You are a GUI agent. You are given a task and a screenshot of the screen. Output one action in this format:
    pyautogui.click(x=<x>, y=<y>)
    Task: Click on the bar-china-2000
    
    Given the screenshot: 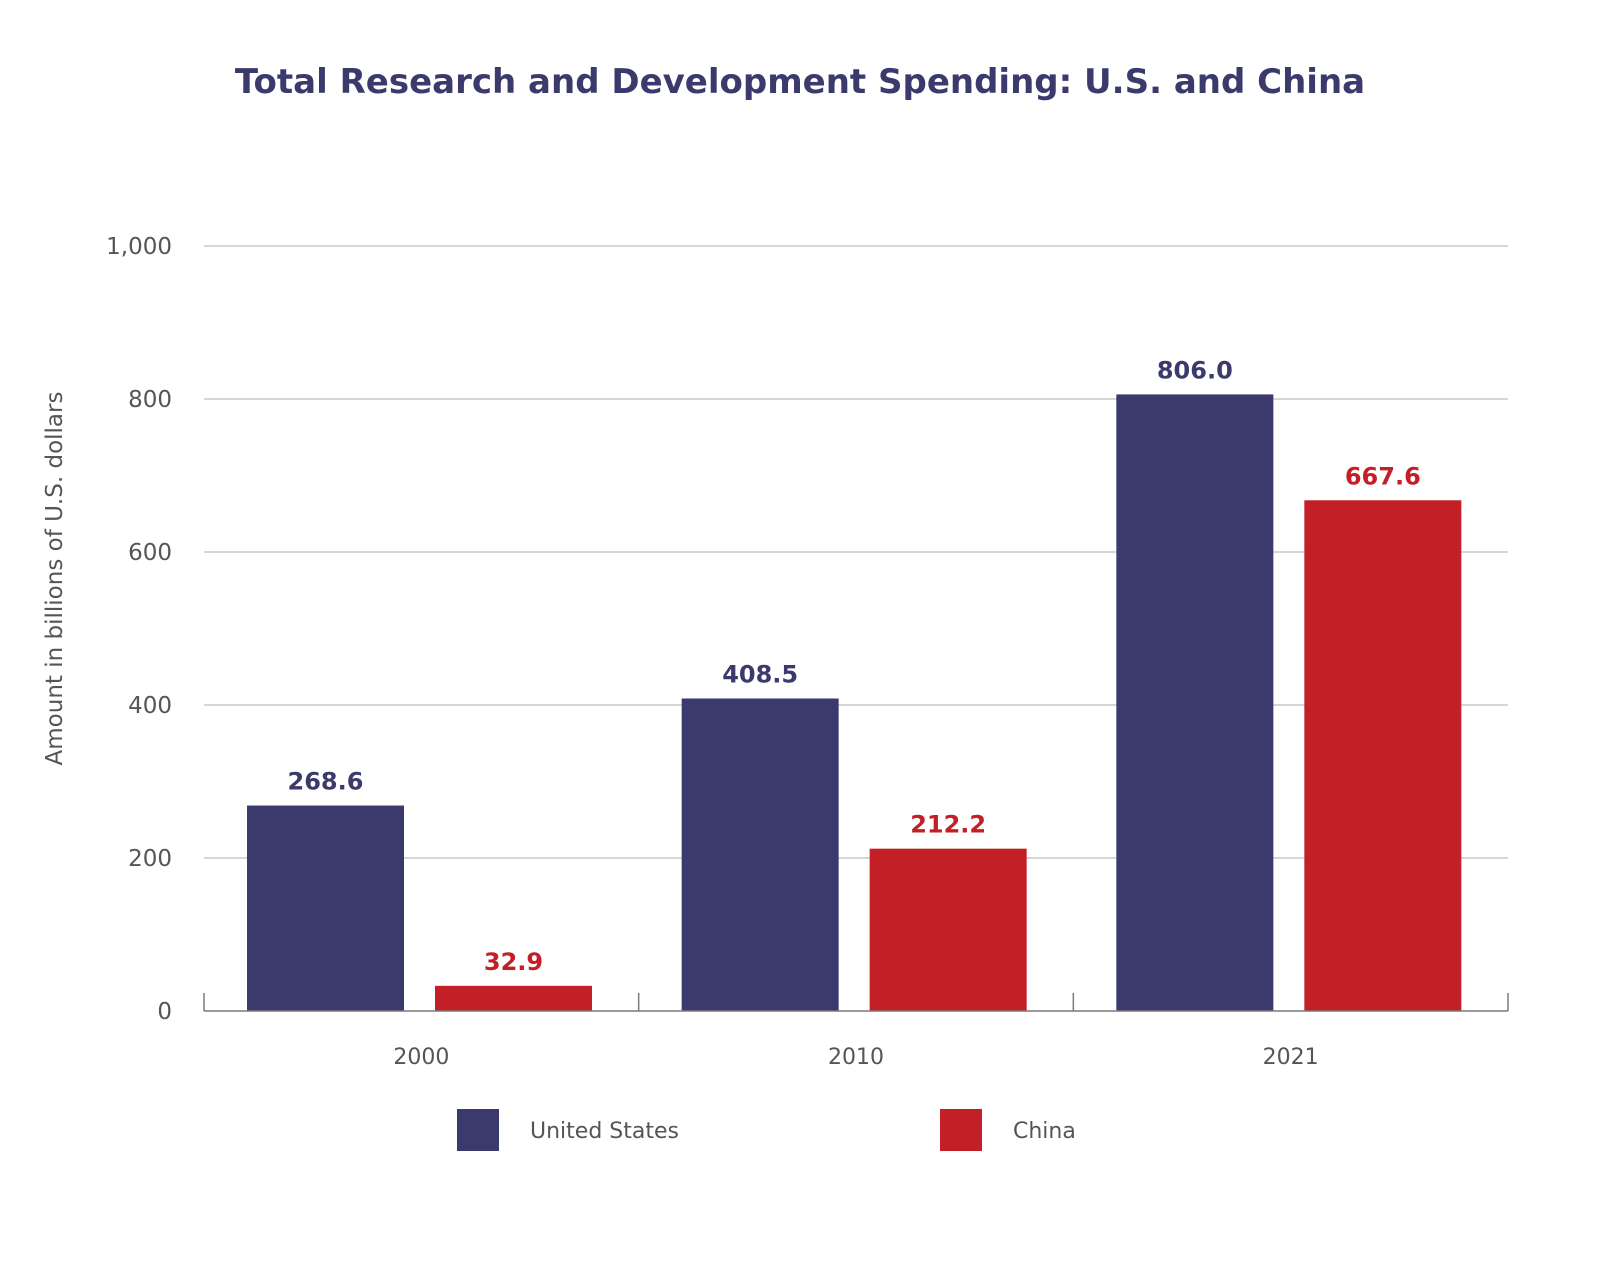 What is the action you would take?
    pyautogui.click(x=513, y=998)
    